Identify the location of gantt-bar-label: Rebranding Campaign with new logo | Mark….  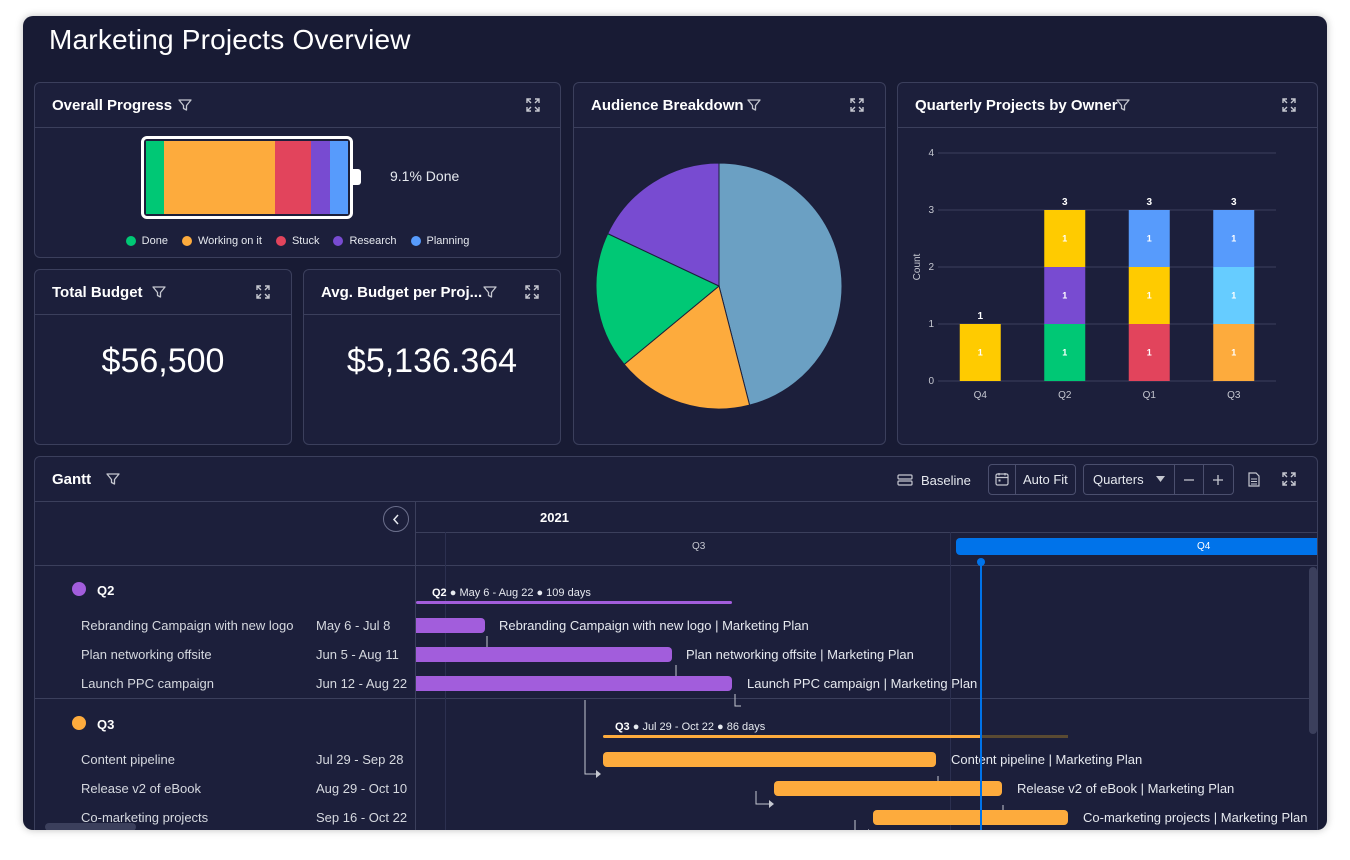
(654, 625).